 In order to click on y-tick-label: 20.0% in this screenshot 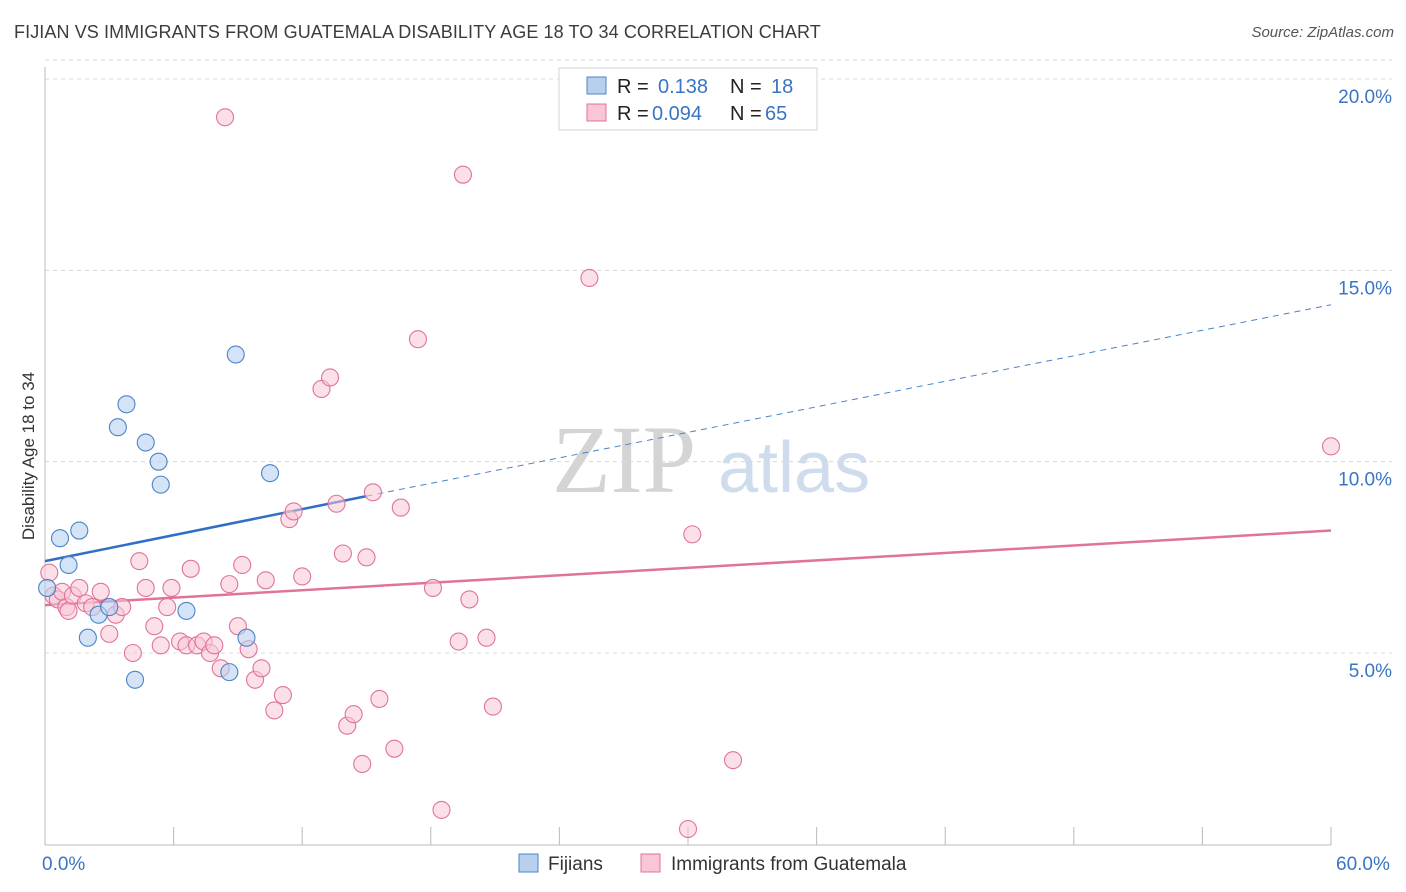, I will do `click(1365, 97)`.